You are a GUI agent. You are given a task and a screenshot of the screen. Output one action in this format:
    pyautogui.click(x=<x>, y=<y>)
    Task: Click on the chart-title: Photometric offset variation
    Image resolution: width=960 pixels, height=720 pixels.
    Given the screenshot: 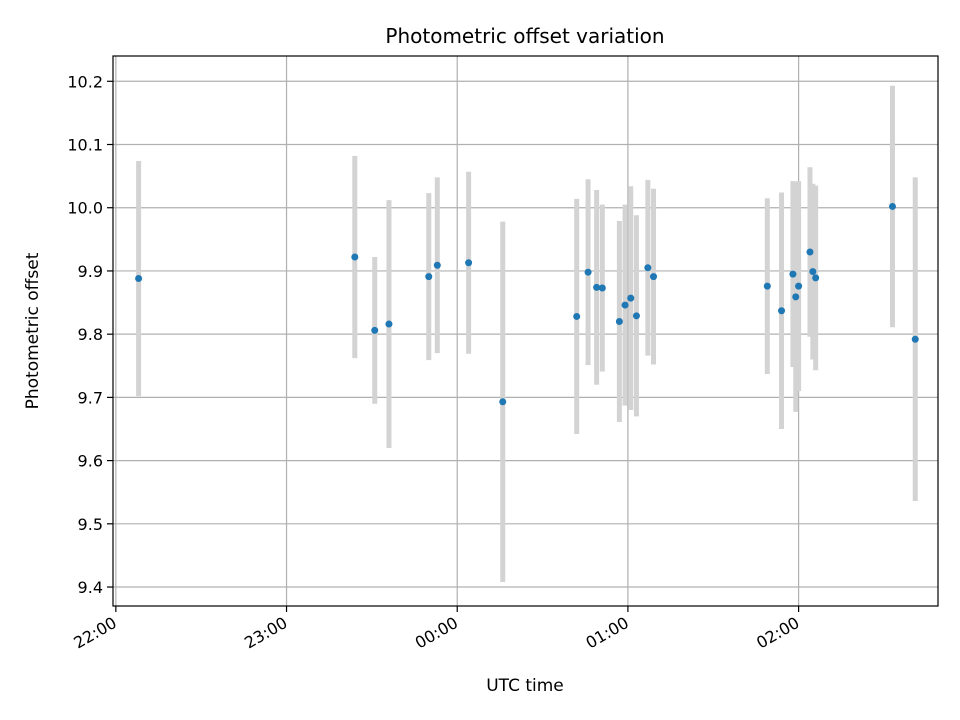 What is the action you would take?
    pyautogui.click(x=524, y=36)
    